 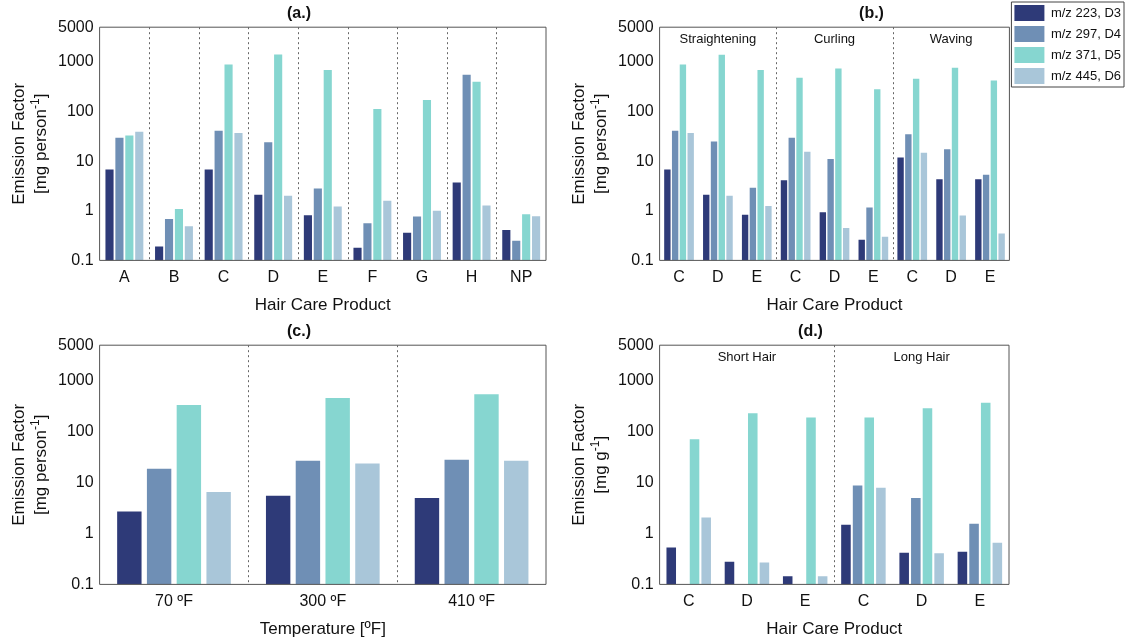 I want to click on chart-title: (d.), so click(x=810, y=331).